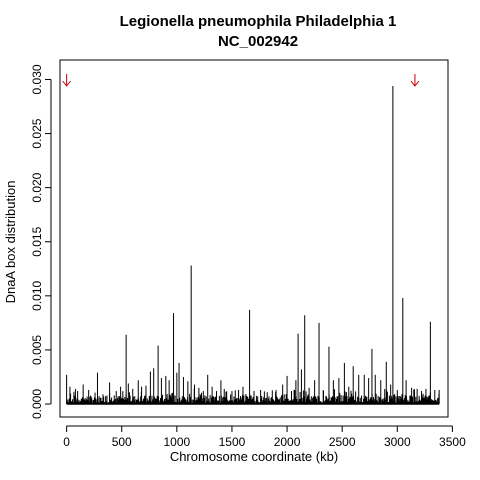 The image size is (480, 480). I want to click on x-tick-label: 2500, so click(342, 442).